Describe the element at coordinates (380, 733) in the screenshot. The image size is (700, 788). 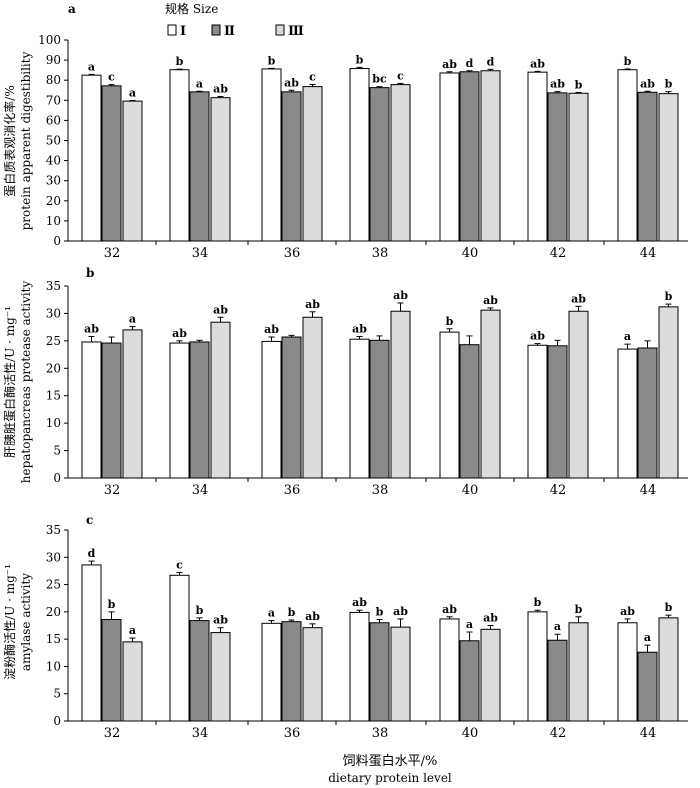
I see `panel-c-category-label: 38` at that location.